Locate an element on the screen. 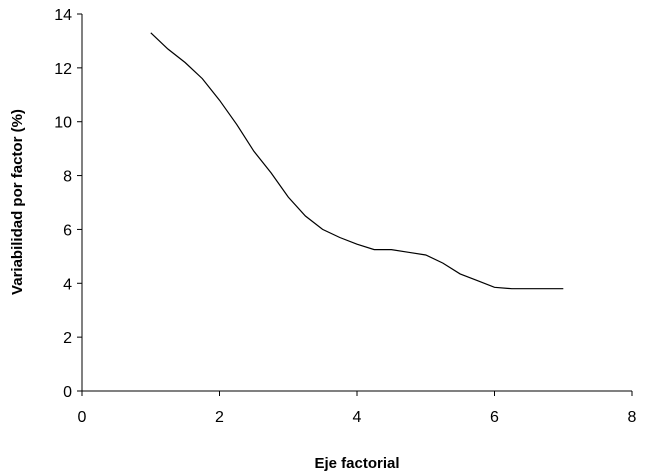 This screenshot has height=474, width=647. y-axis-ticks: 0 2 4 6 8 10 12 14 is located at coordinates (68, 204).